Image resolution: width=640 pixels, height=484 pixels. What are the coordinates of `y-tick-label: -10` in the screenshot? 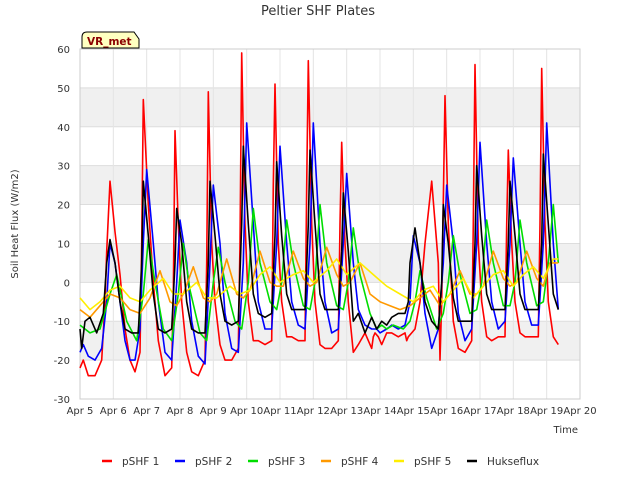 It's located at (62, 322).